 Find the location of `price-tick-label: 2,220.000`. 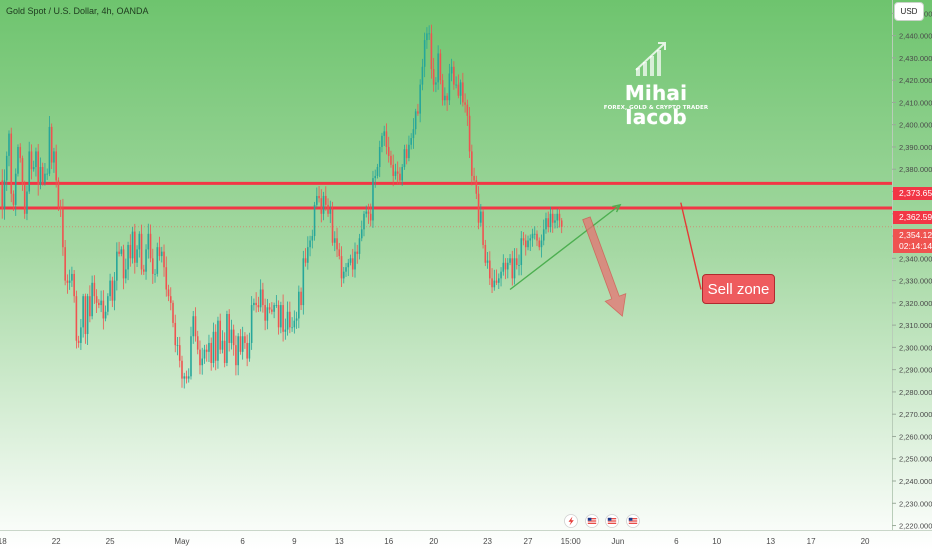

price-tick-label: 2,220.000 is located at coordinates (915, 526).